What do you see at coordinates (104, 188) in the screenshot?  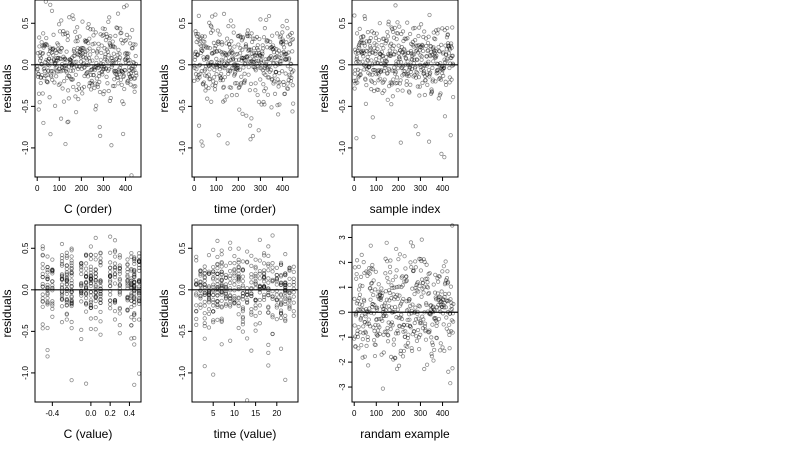 I see `x-tick-label: 300` at bounding box center [104, 188].